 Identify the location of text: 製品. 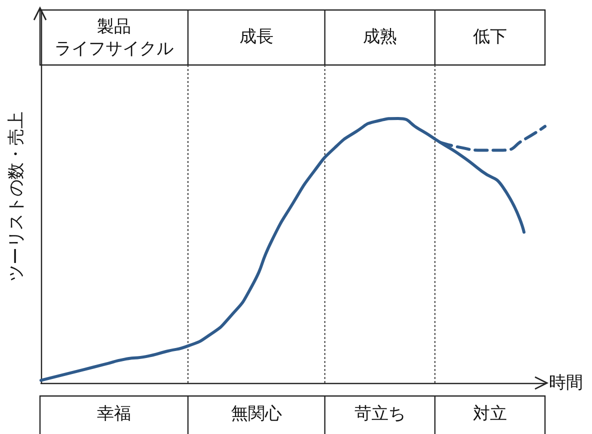
(113, 27).